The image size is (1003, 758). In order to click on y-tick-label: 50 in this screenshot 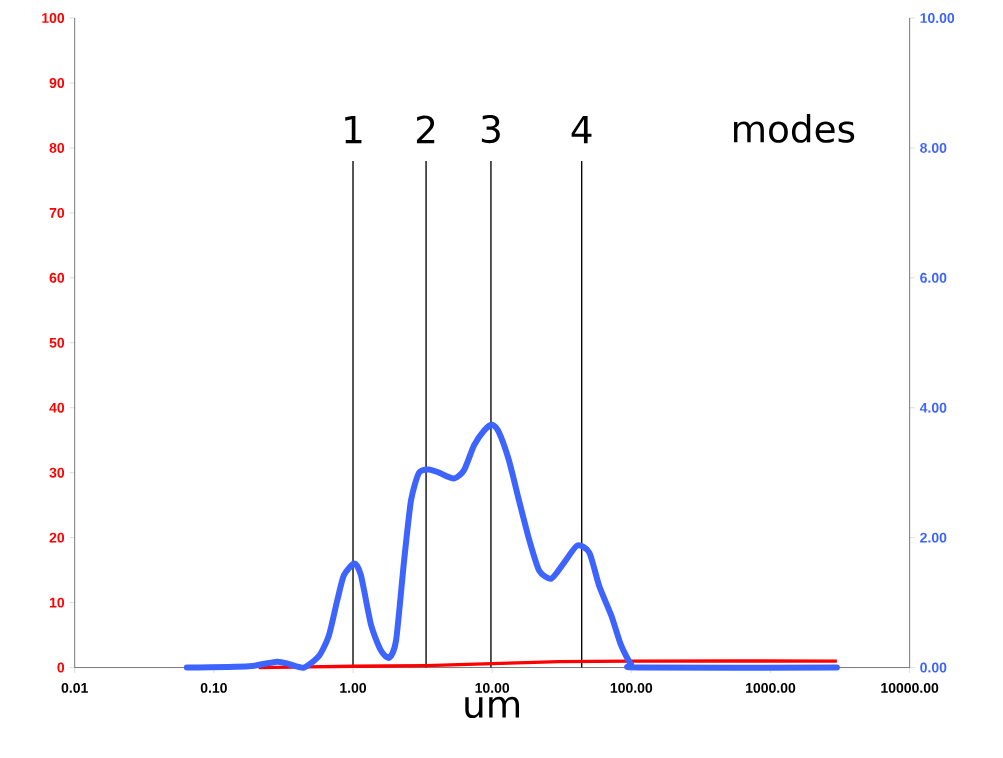, I will do `click(57, 343)`.